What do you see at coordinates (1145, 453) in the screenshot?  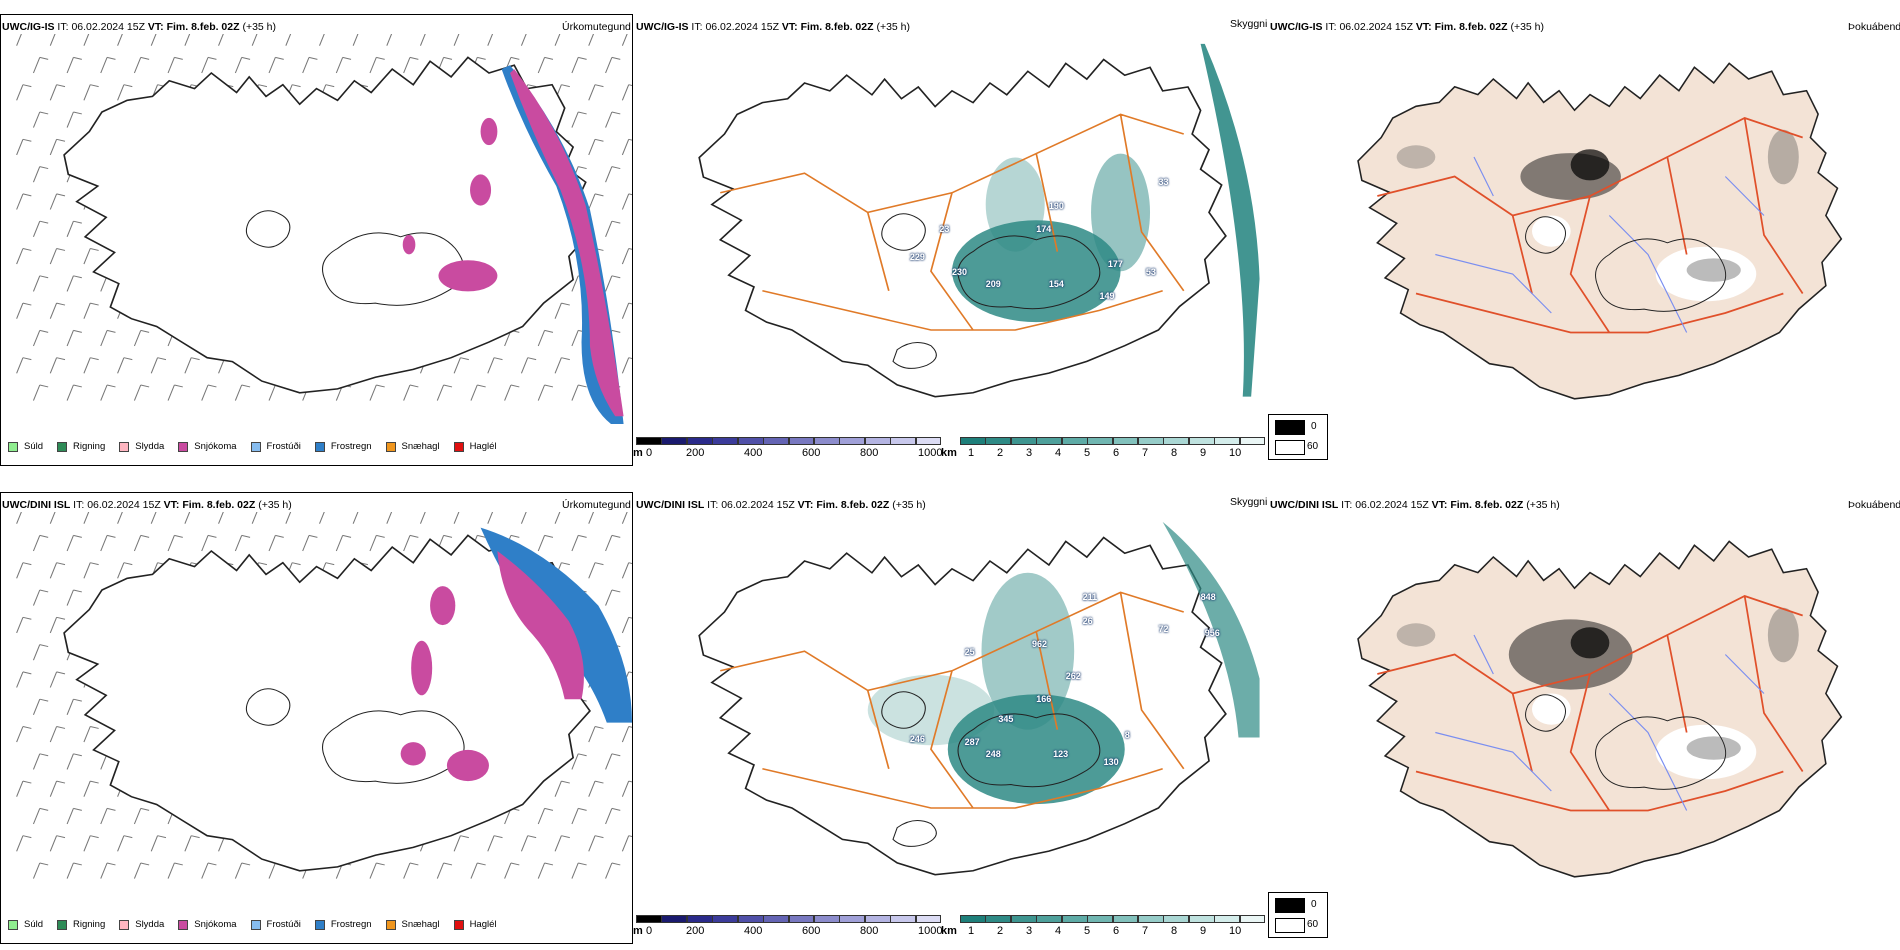 I see `visibility-tick-label: 7` at bounding box center [1145, 453].